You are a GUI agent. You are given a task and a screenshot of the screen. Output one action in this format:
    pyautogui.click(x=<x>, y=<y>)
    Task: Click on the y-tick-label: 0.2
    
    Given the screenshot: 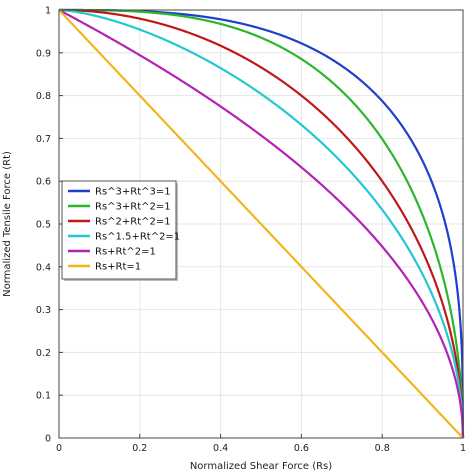 What is the action you would take?
    pyautogui.click(x=43, y=353)
    